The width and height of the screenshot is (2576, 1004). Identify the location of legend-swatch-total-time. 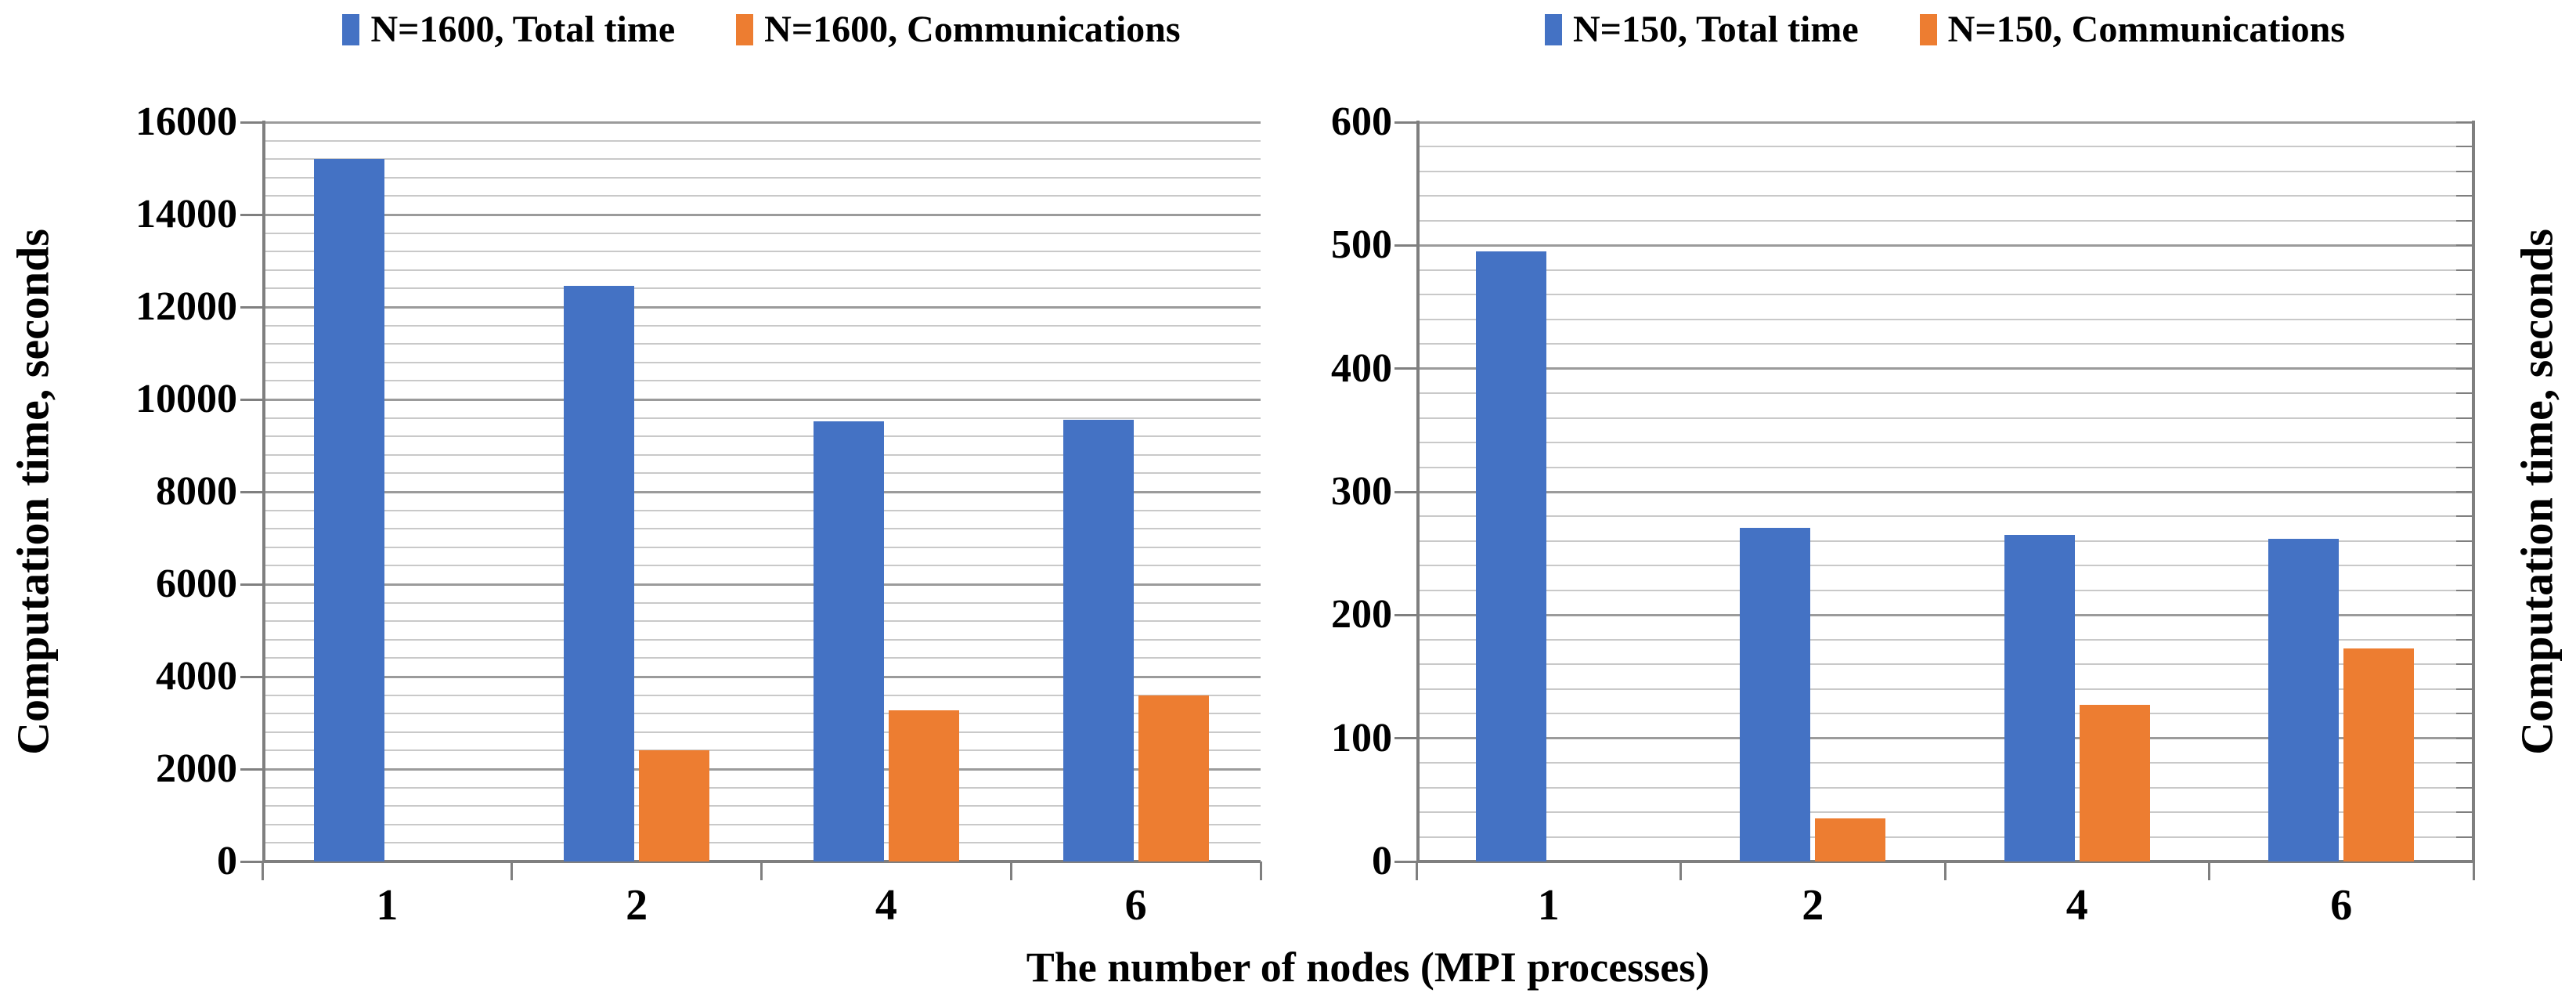
(351, 30).